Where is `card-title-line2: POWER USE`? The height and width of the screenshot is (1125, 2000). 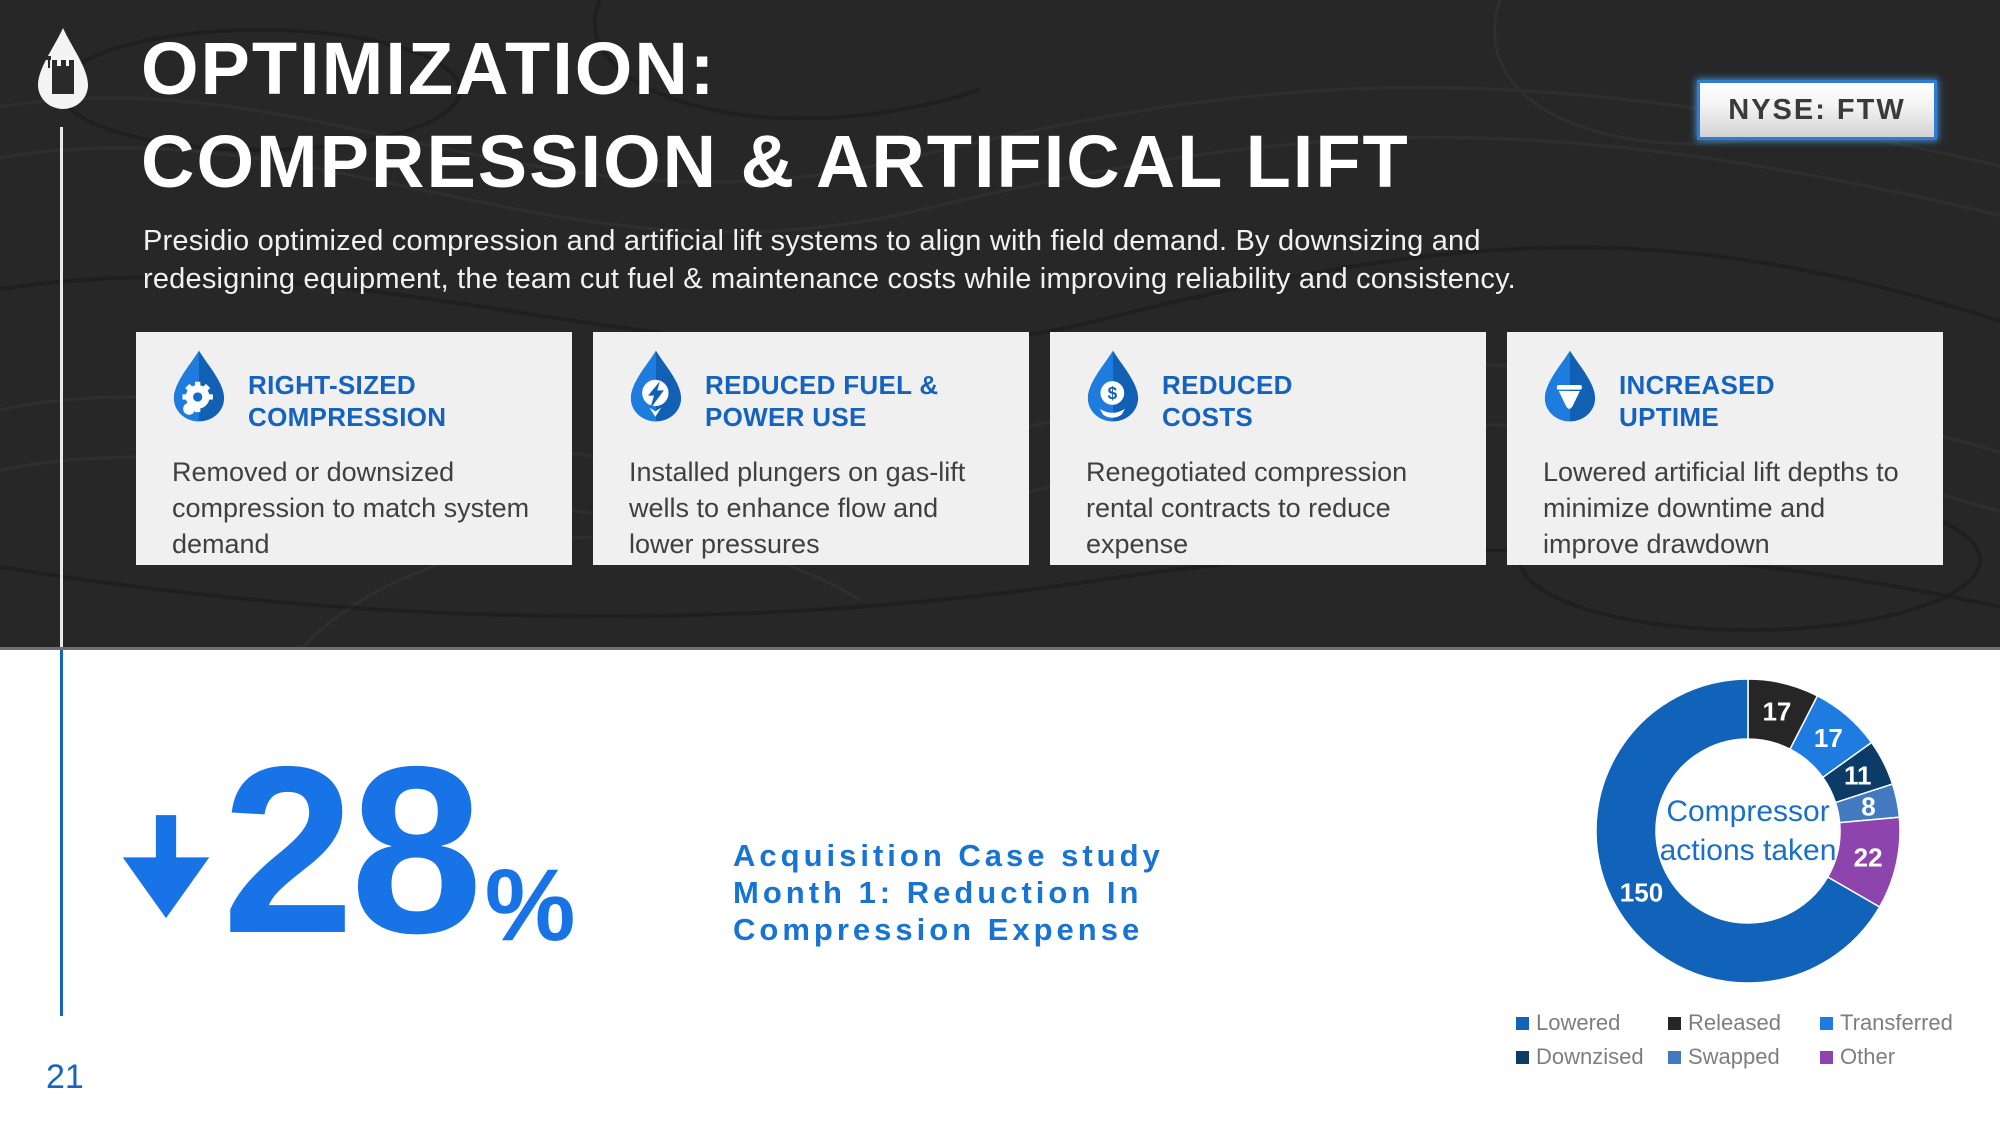 card-title-line2: POWER USE is located at coordinates (786, 417).